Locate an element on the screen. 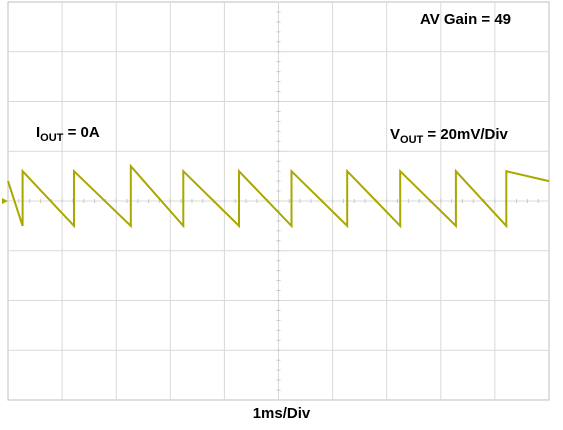 The height and width of the screenshot is (430, 563). iout-prefix: I is located at coordinates (38, 132).